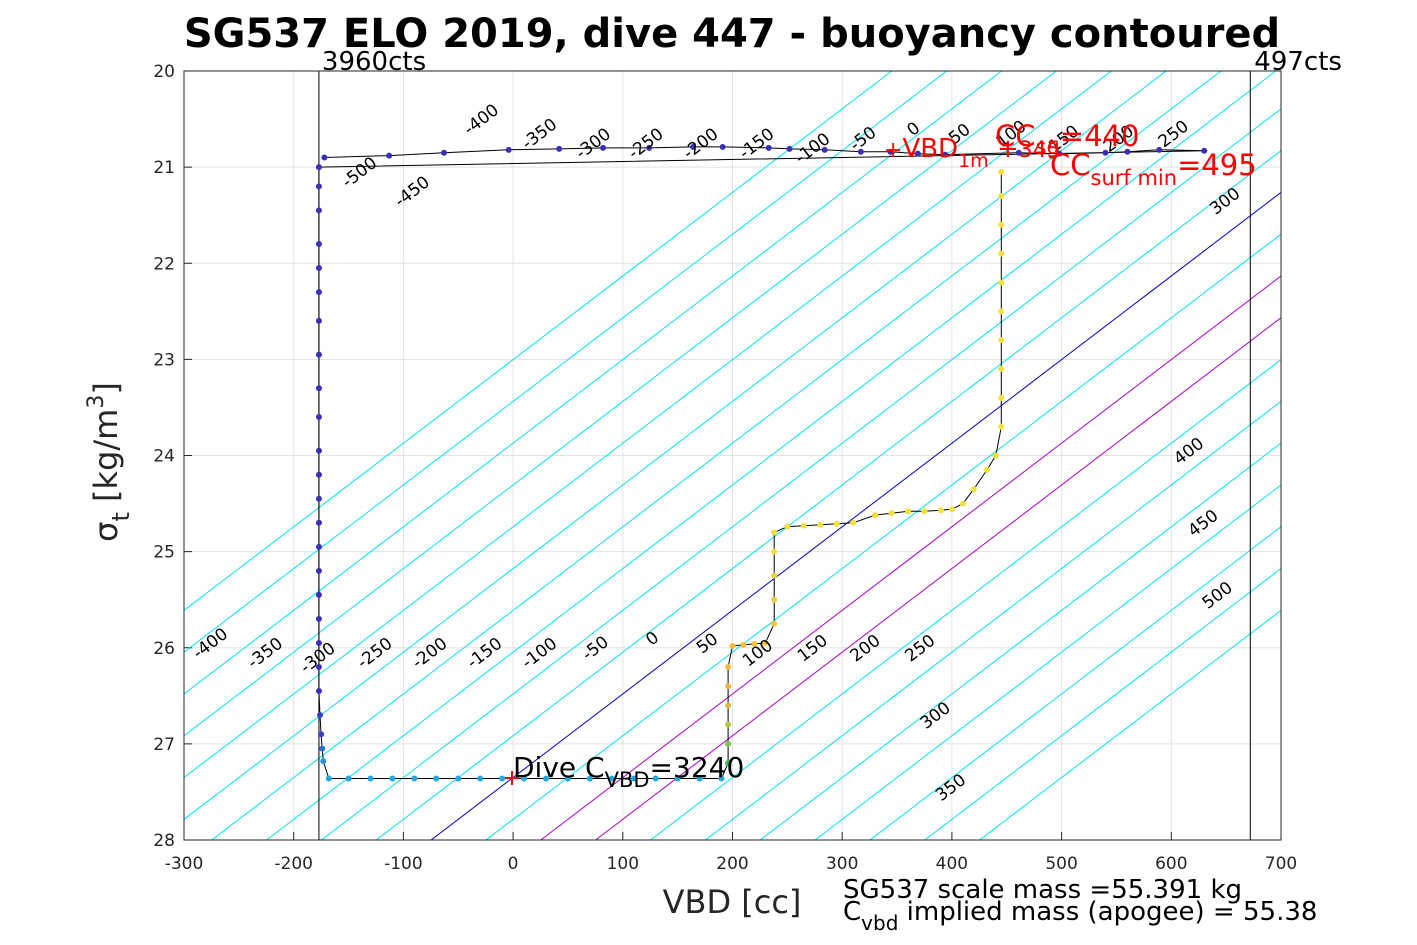  I want to click on implied-mass-subscript: vbd, so click(879, 923).